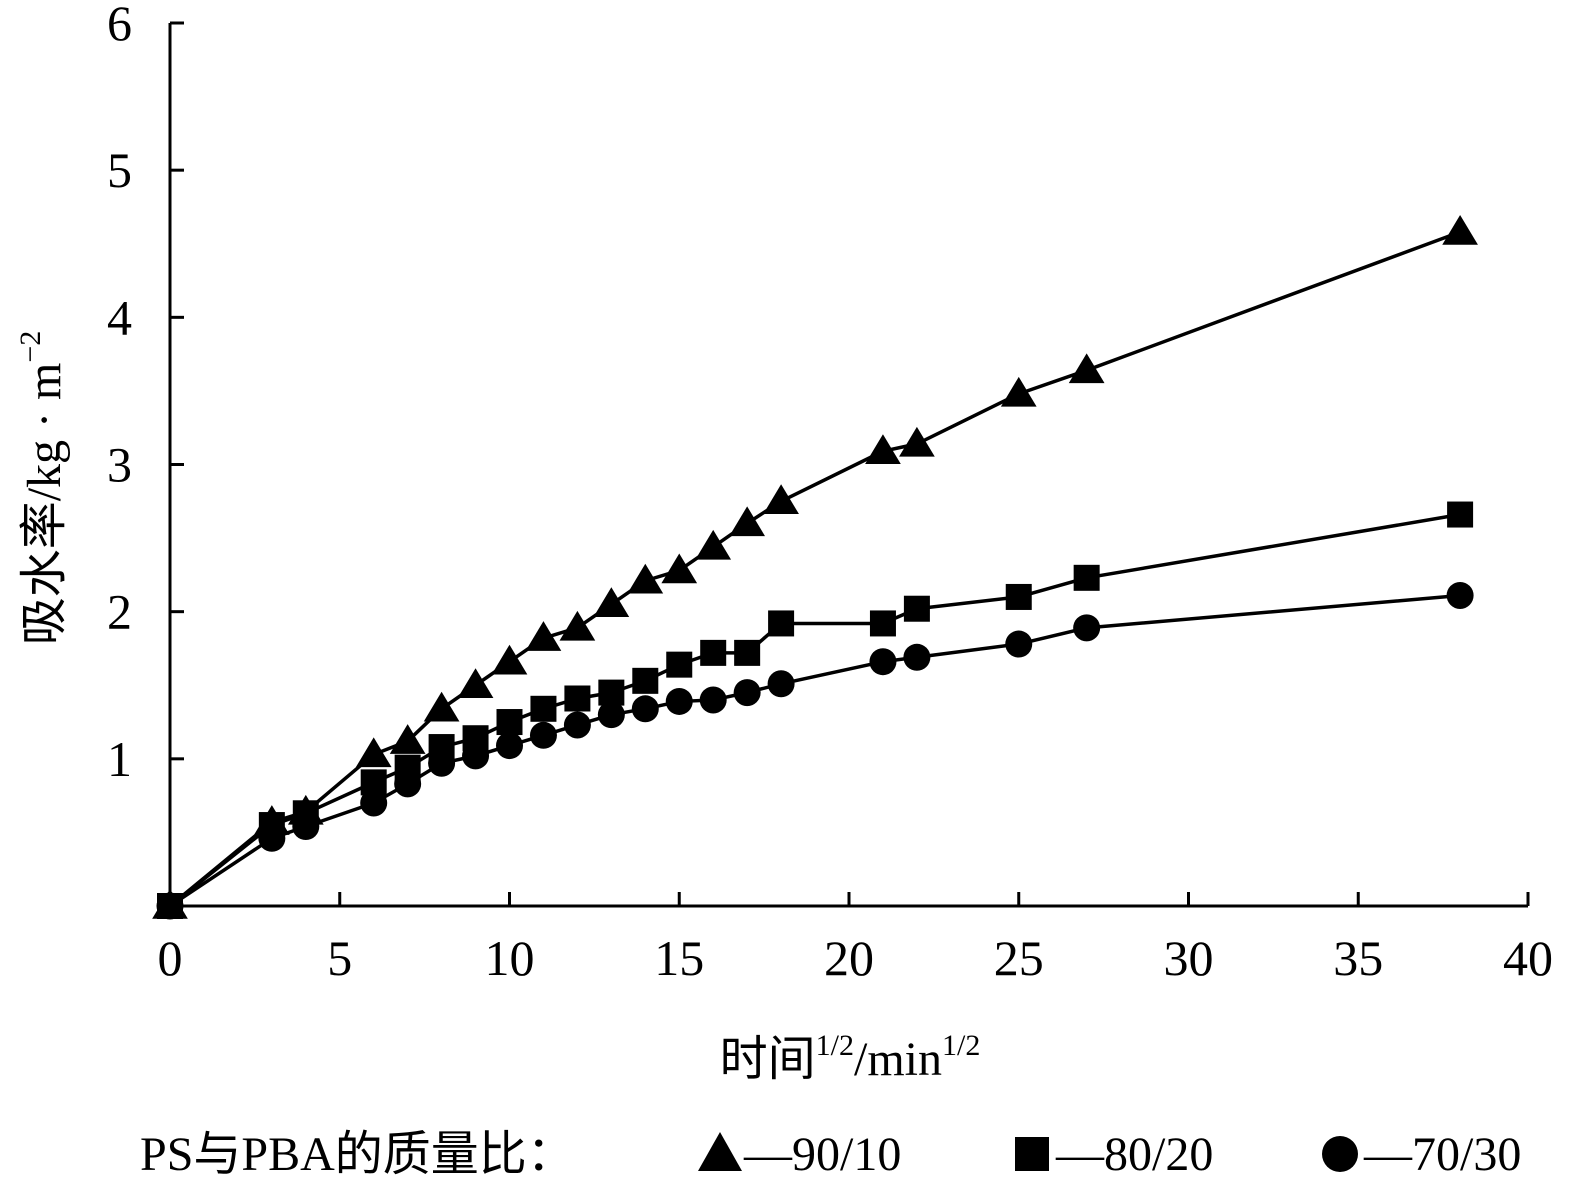 This screenshot has height=1194, width=1569. I want to click on y-axis-title: 吸水率/kg · m−2, so click(42, 488).